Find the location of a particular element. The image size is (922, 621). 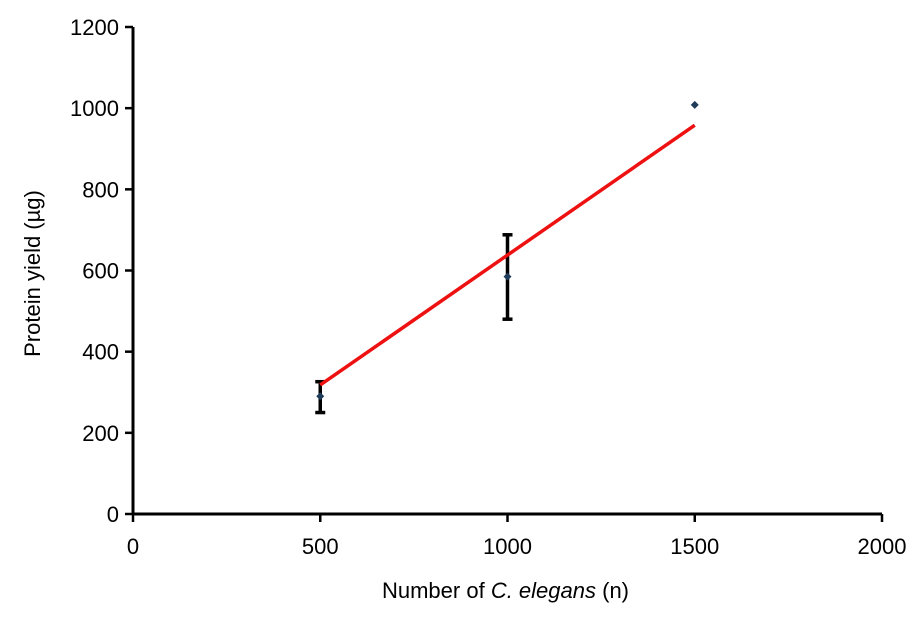

y-axis-title: Protein yield (µg) is located at coordinates (32, 273).